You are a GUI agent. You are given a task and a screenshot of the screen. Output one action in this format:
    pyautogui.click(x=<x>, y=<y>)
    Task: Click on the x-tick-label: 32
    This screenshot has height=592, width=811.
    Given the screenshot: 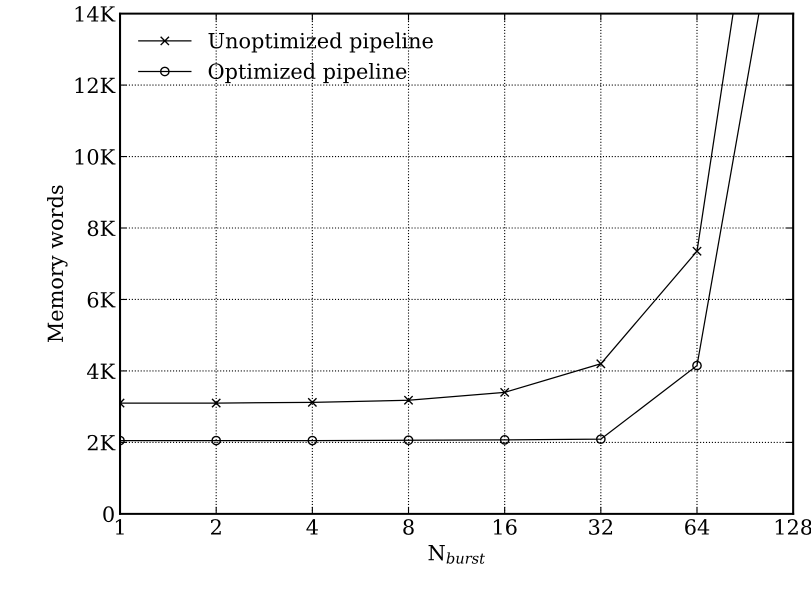 What is the action you would take?
    pyautogui.click(x=600, y=527)
    